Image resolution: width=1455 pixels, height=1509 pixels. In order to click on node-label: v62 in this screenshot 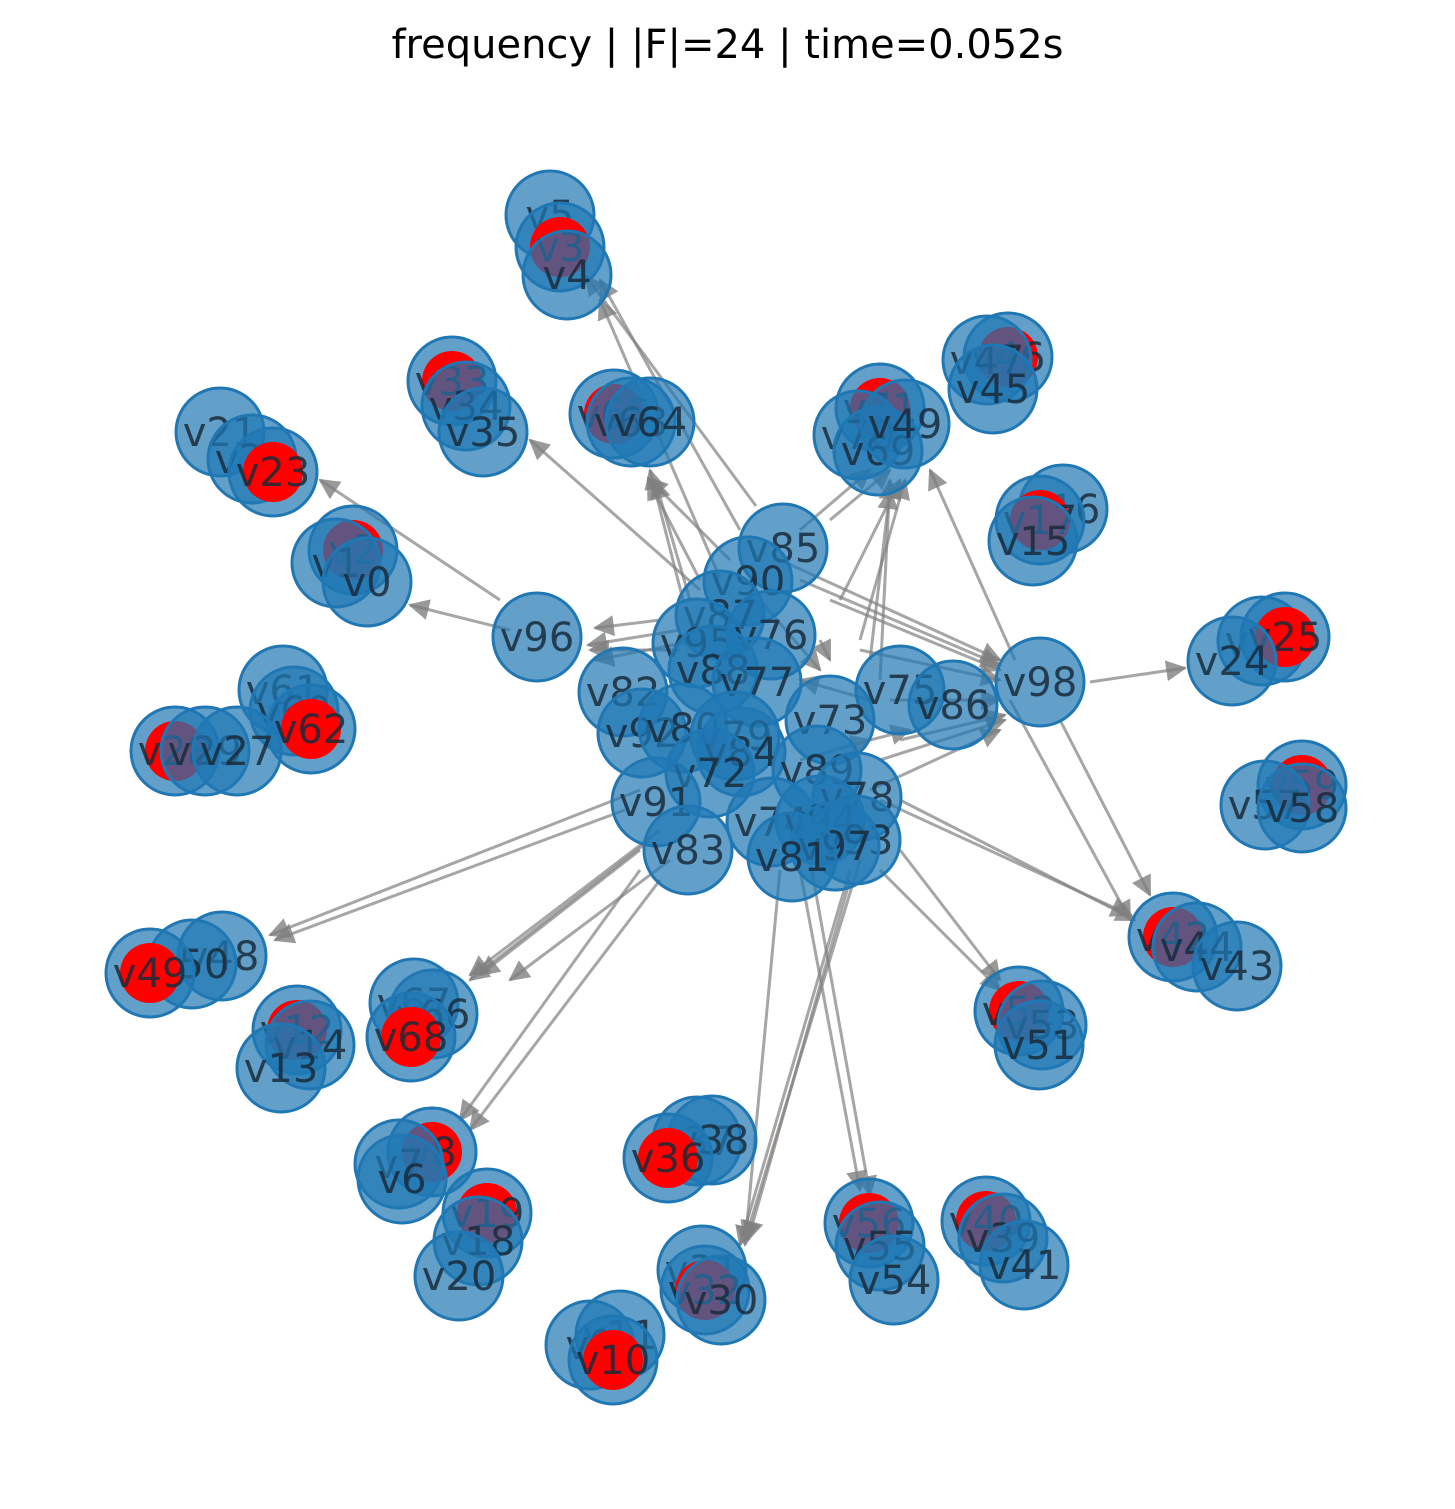, I will do `click(311, 730)`.